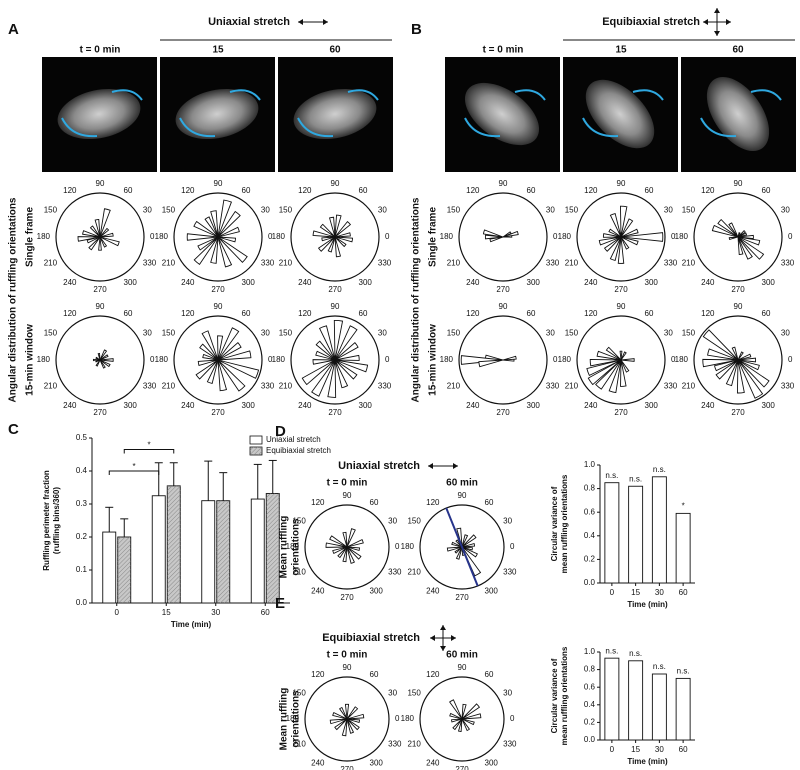 This screenshot has height=770, width=800. I want to click on column-label: t = 0 min, so click(503, 50).